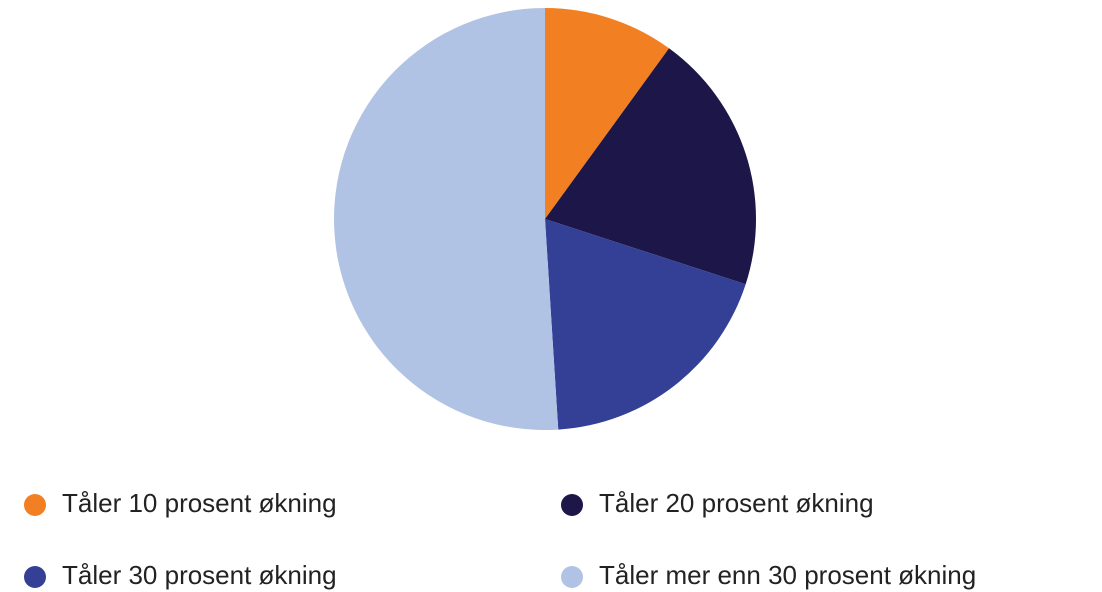 This screenshot has width=1102, height=592. What do you see at coordinates (199, 575) in the screenshot?
I see `legend-label: Tåler 30 prosent økning` at bounding box center [199, 575].